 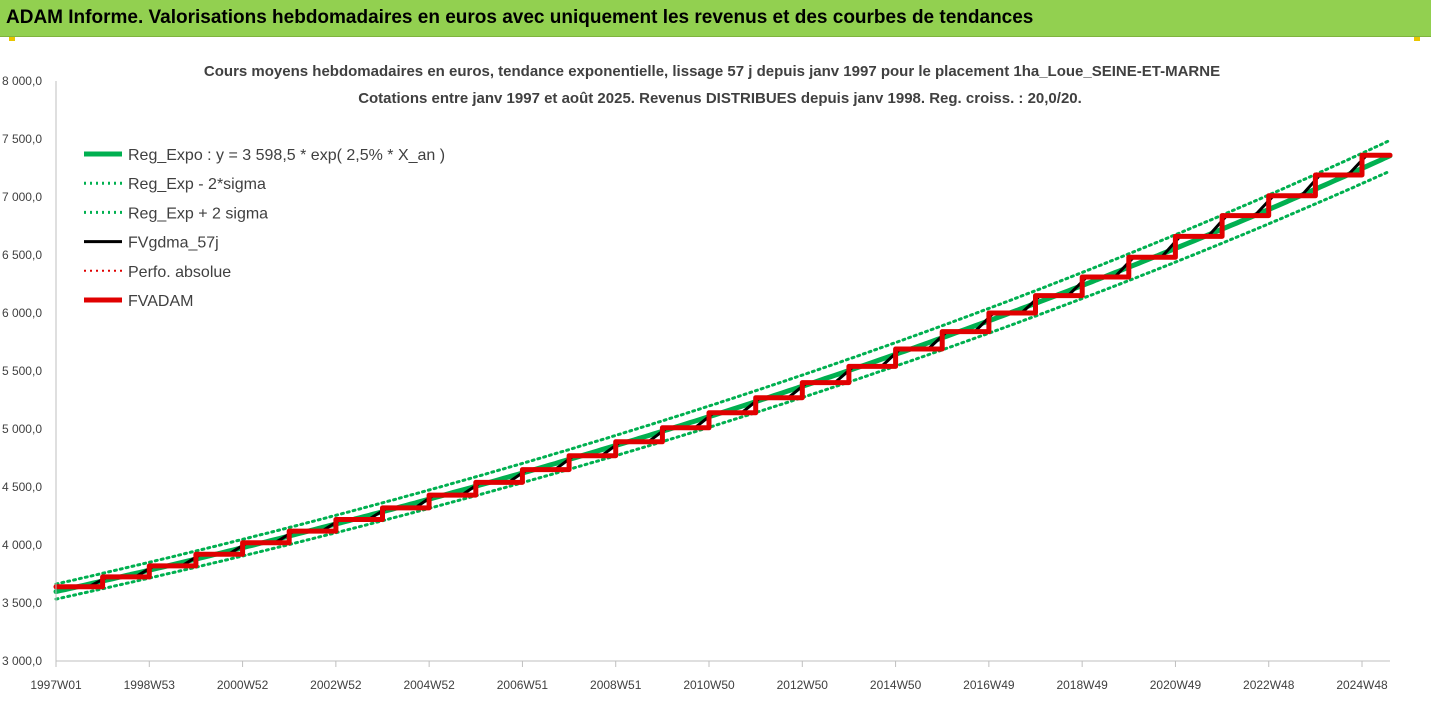 What do you see at coordinates (179, 272) in the screenshot?
I see `legend-label: Perfo. absolue` at bounding box center [179, 272].